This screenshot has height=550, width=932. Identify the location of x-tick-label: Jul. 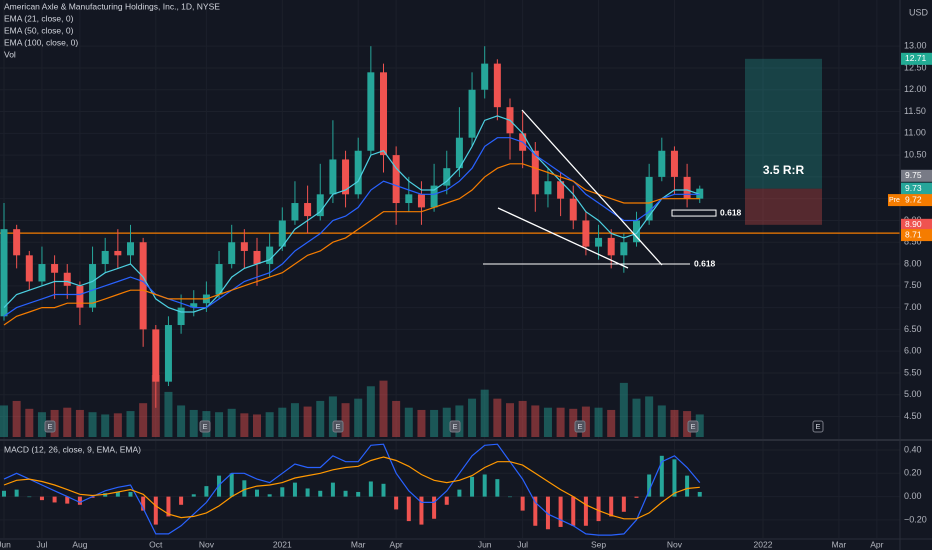
(522, 544).